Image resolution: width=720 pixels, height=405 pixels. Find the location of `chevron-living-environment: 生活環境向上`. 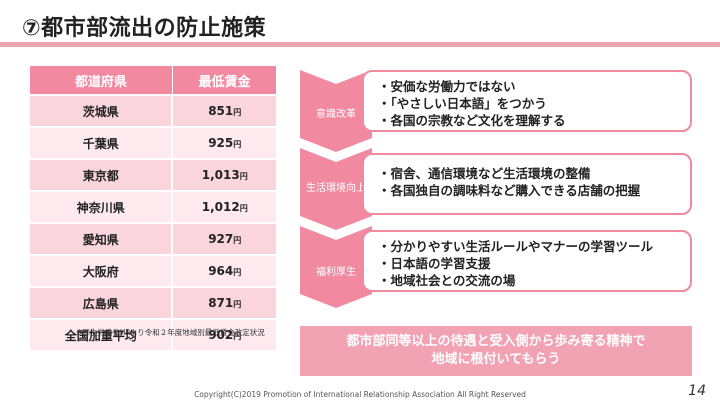

chevron-living-environment: 生活環境向上 is located at coordinates (336, 189).